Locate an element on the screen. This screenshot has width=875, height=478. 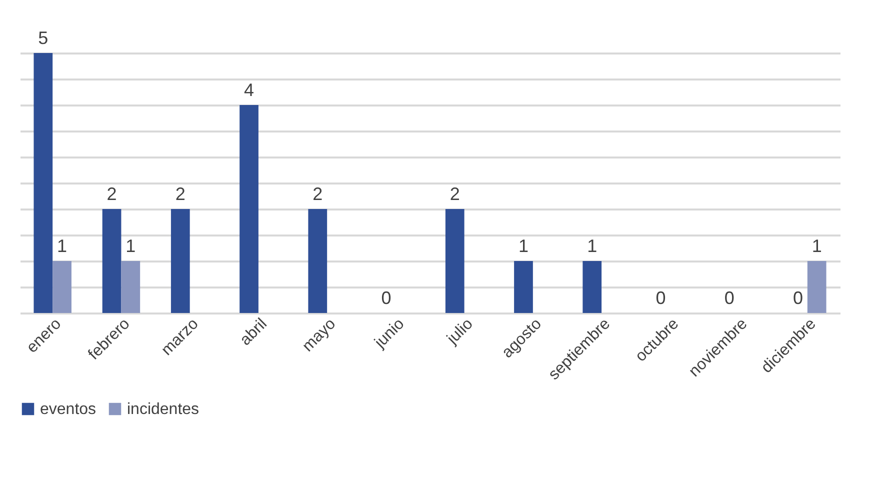
x-tick-label: julio is located at coordinates (459, 331).